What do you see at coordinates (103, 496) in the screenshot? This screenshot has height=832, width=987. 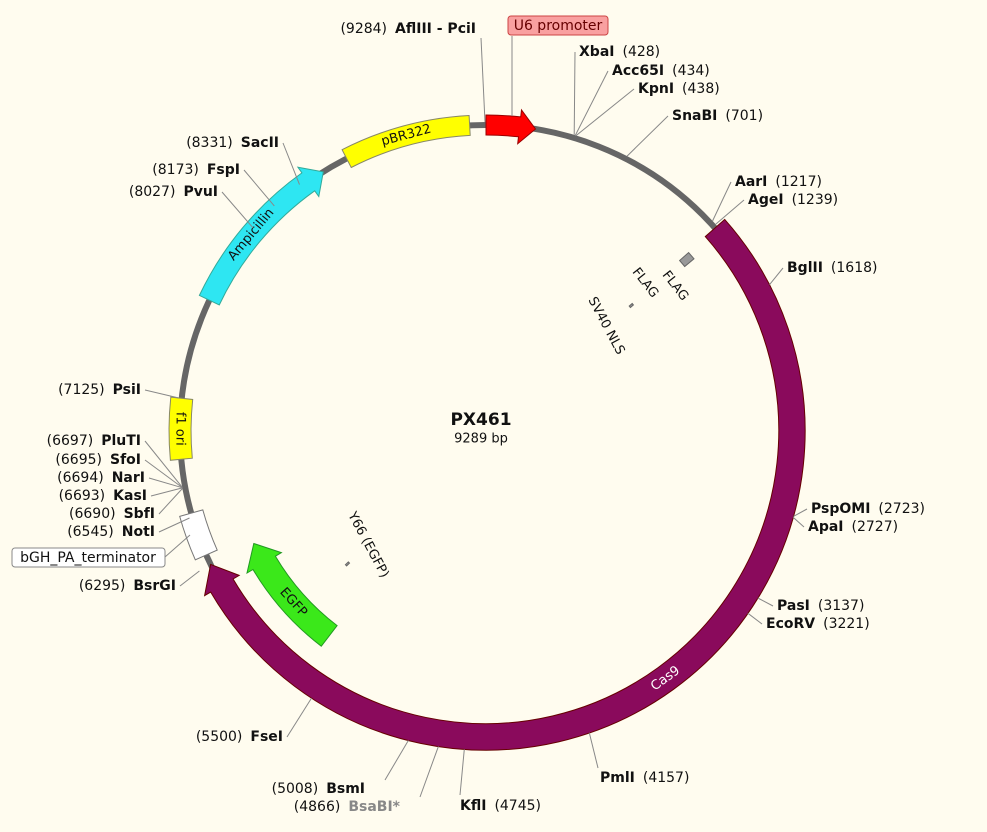 I see `site-label: (6693) KasI` at bounding box center [103, 496].